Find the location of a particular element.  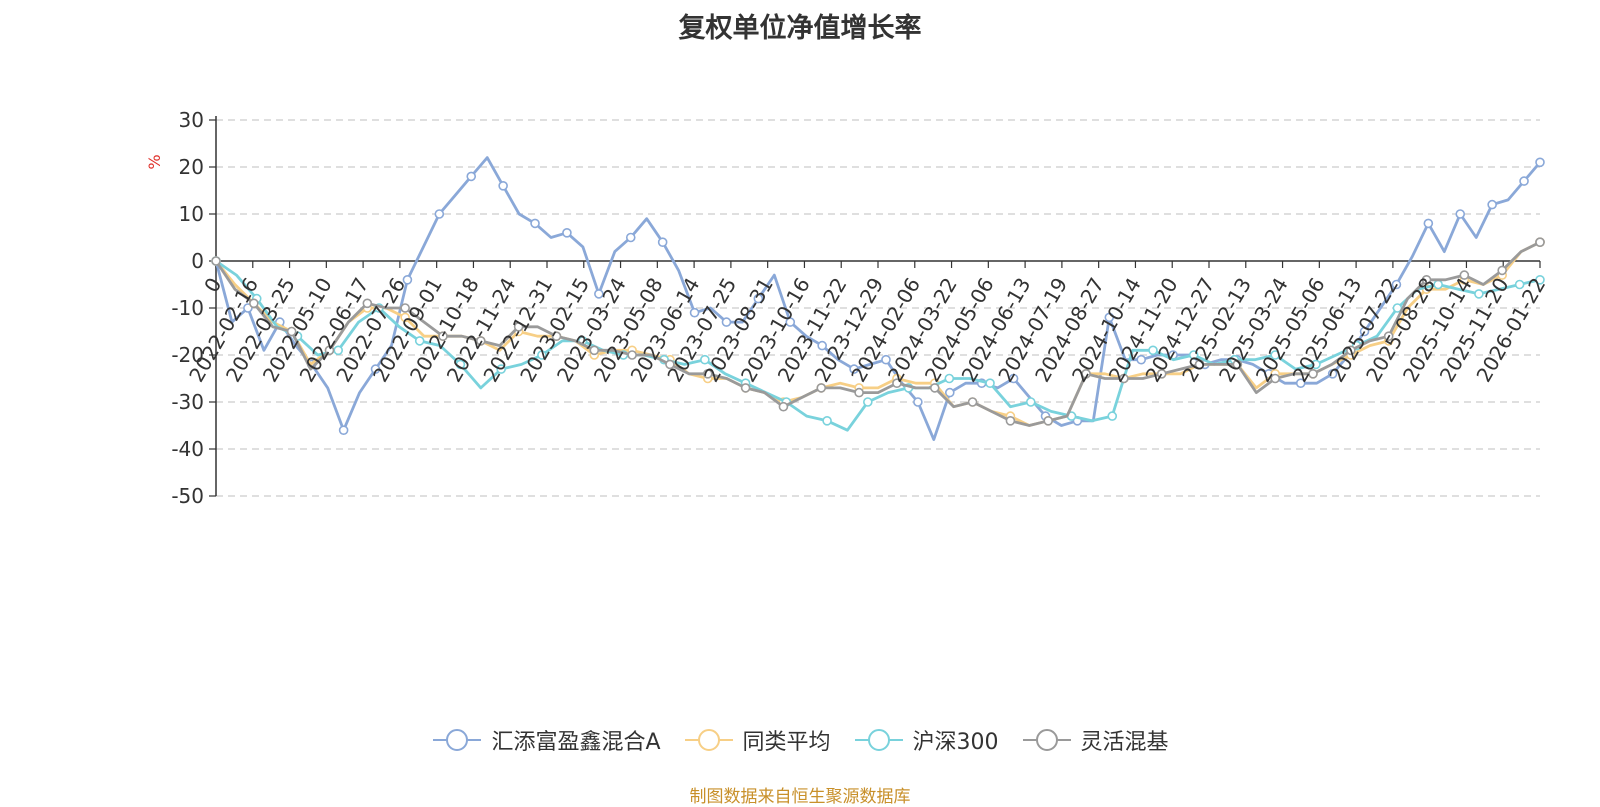

y-tick-label: -50 is located at coordinates (187, 496).